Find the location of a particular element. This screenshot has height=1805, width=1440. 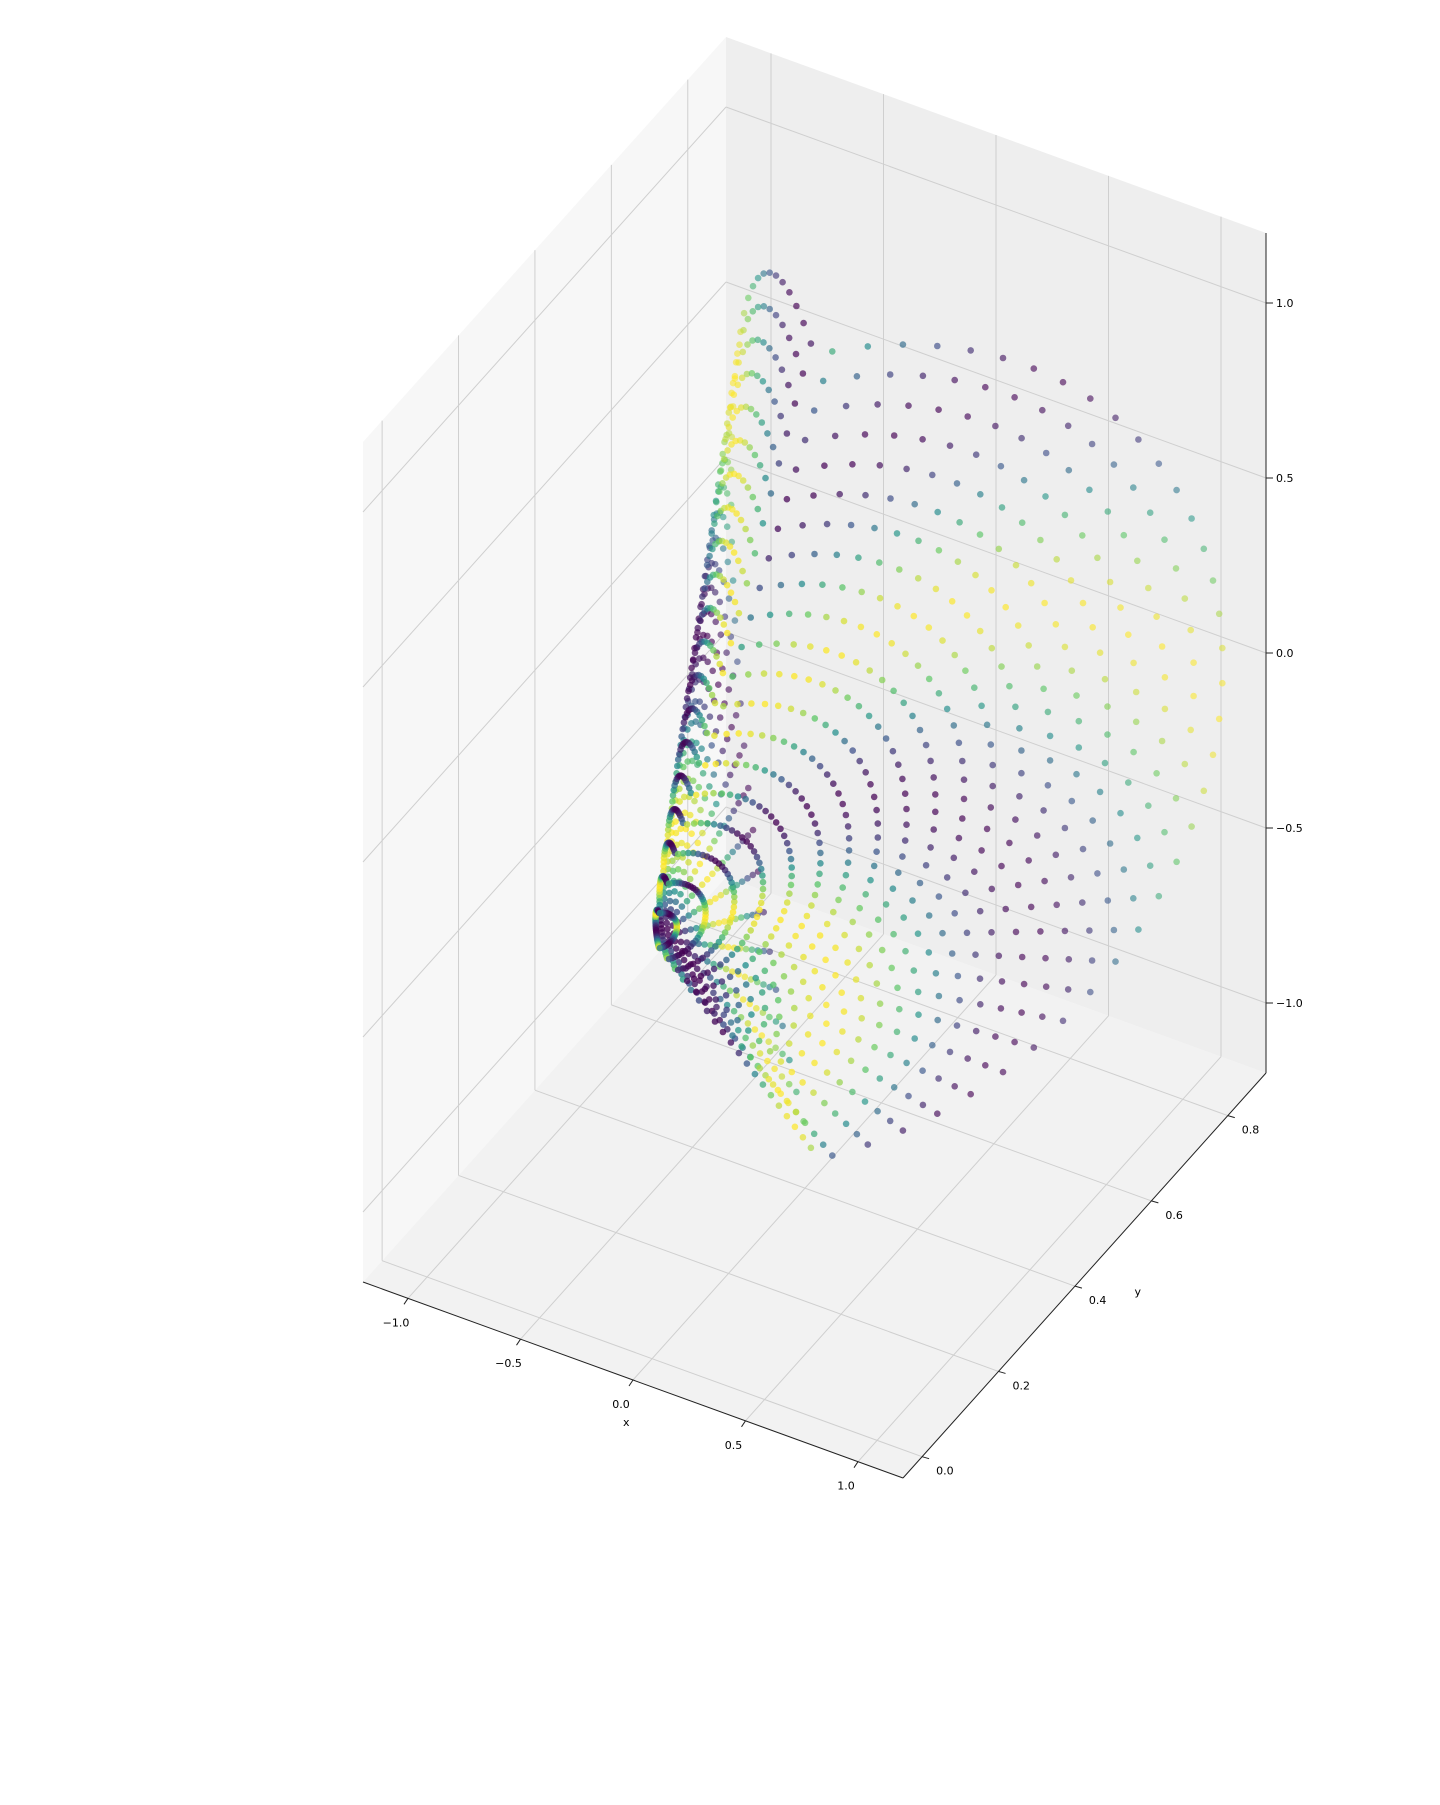

y-axis-label: y is located at coordinates (1138, 1292).